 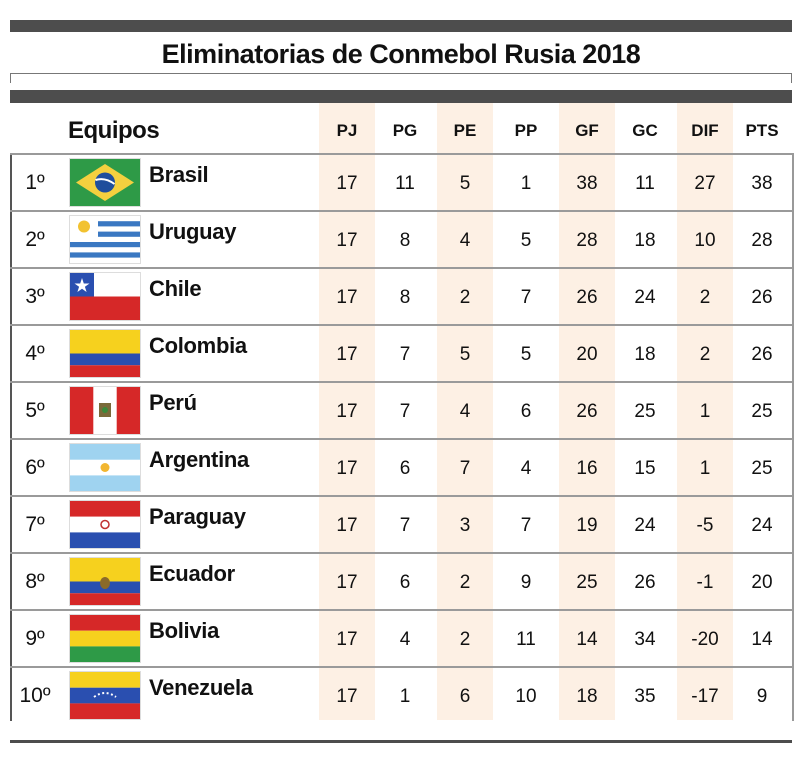 I want to click on cell-dif: -1, so click(x=705, y=582).